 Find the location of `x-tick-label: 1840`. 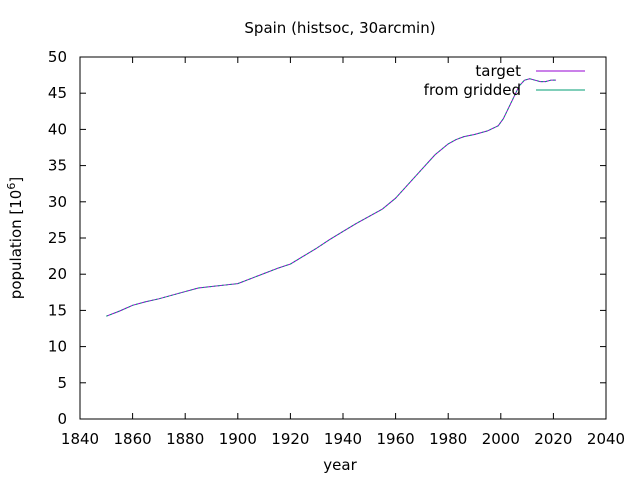

x-tick-label: 1840 is located at coordinates (80, 439).